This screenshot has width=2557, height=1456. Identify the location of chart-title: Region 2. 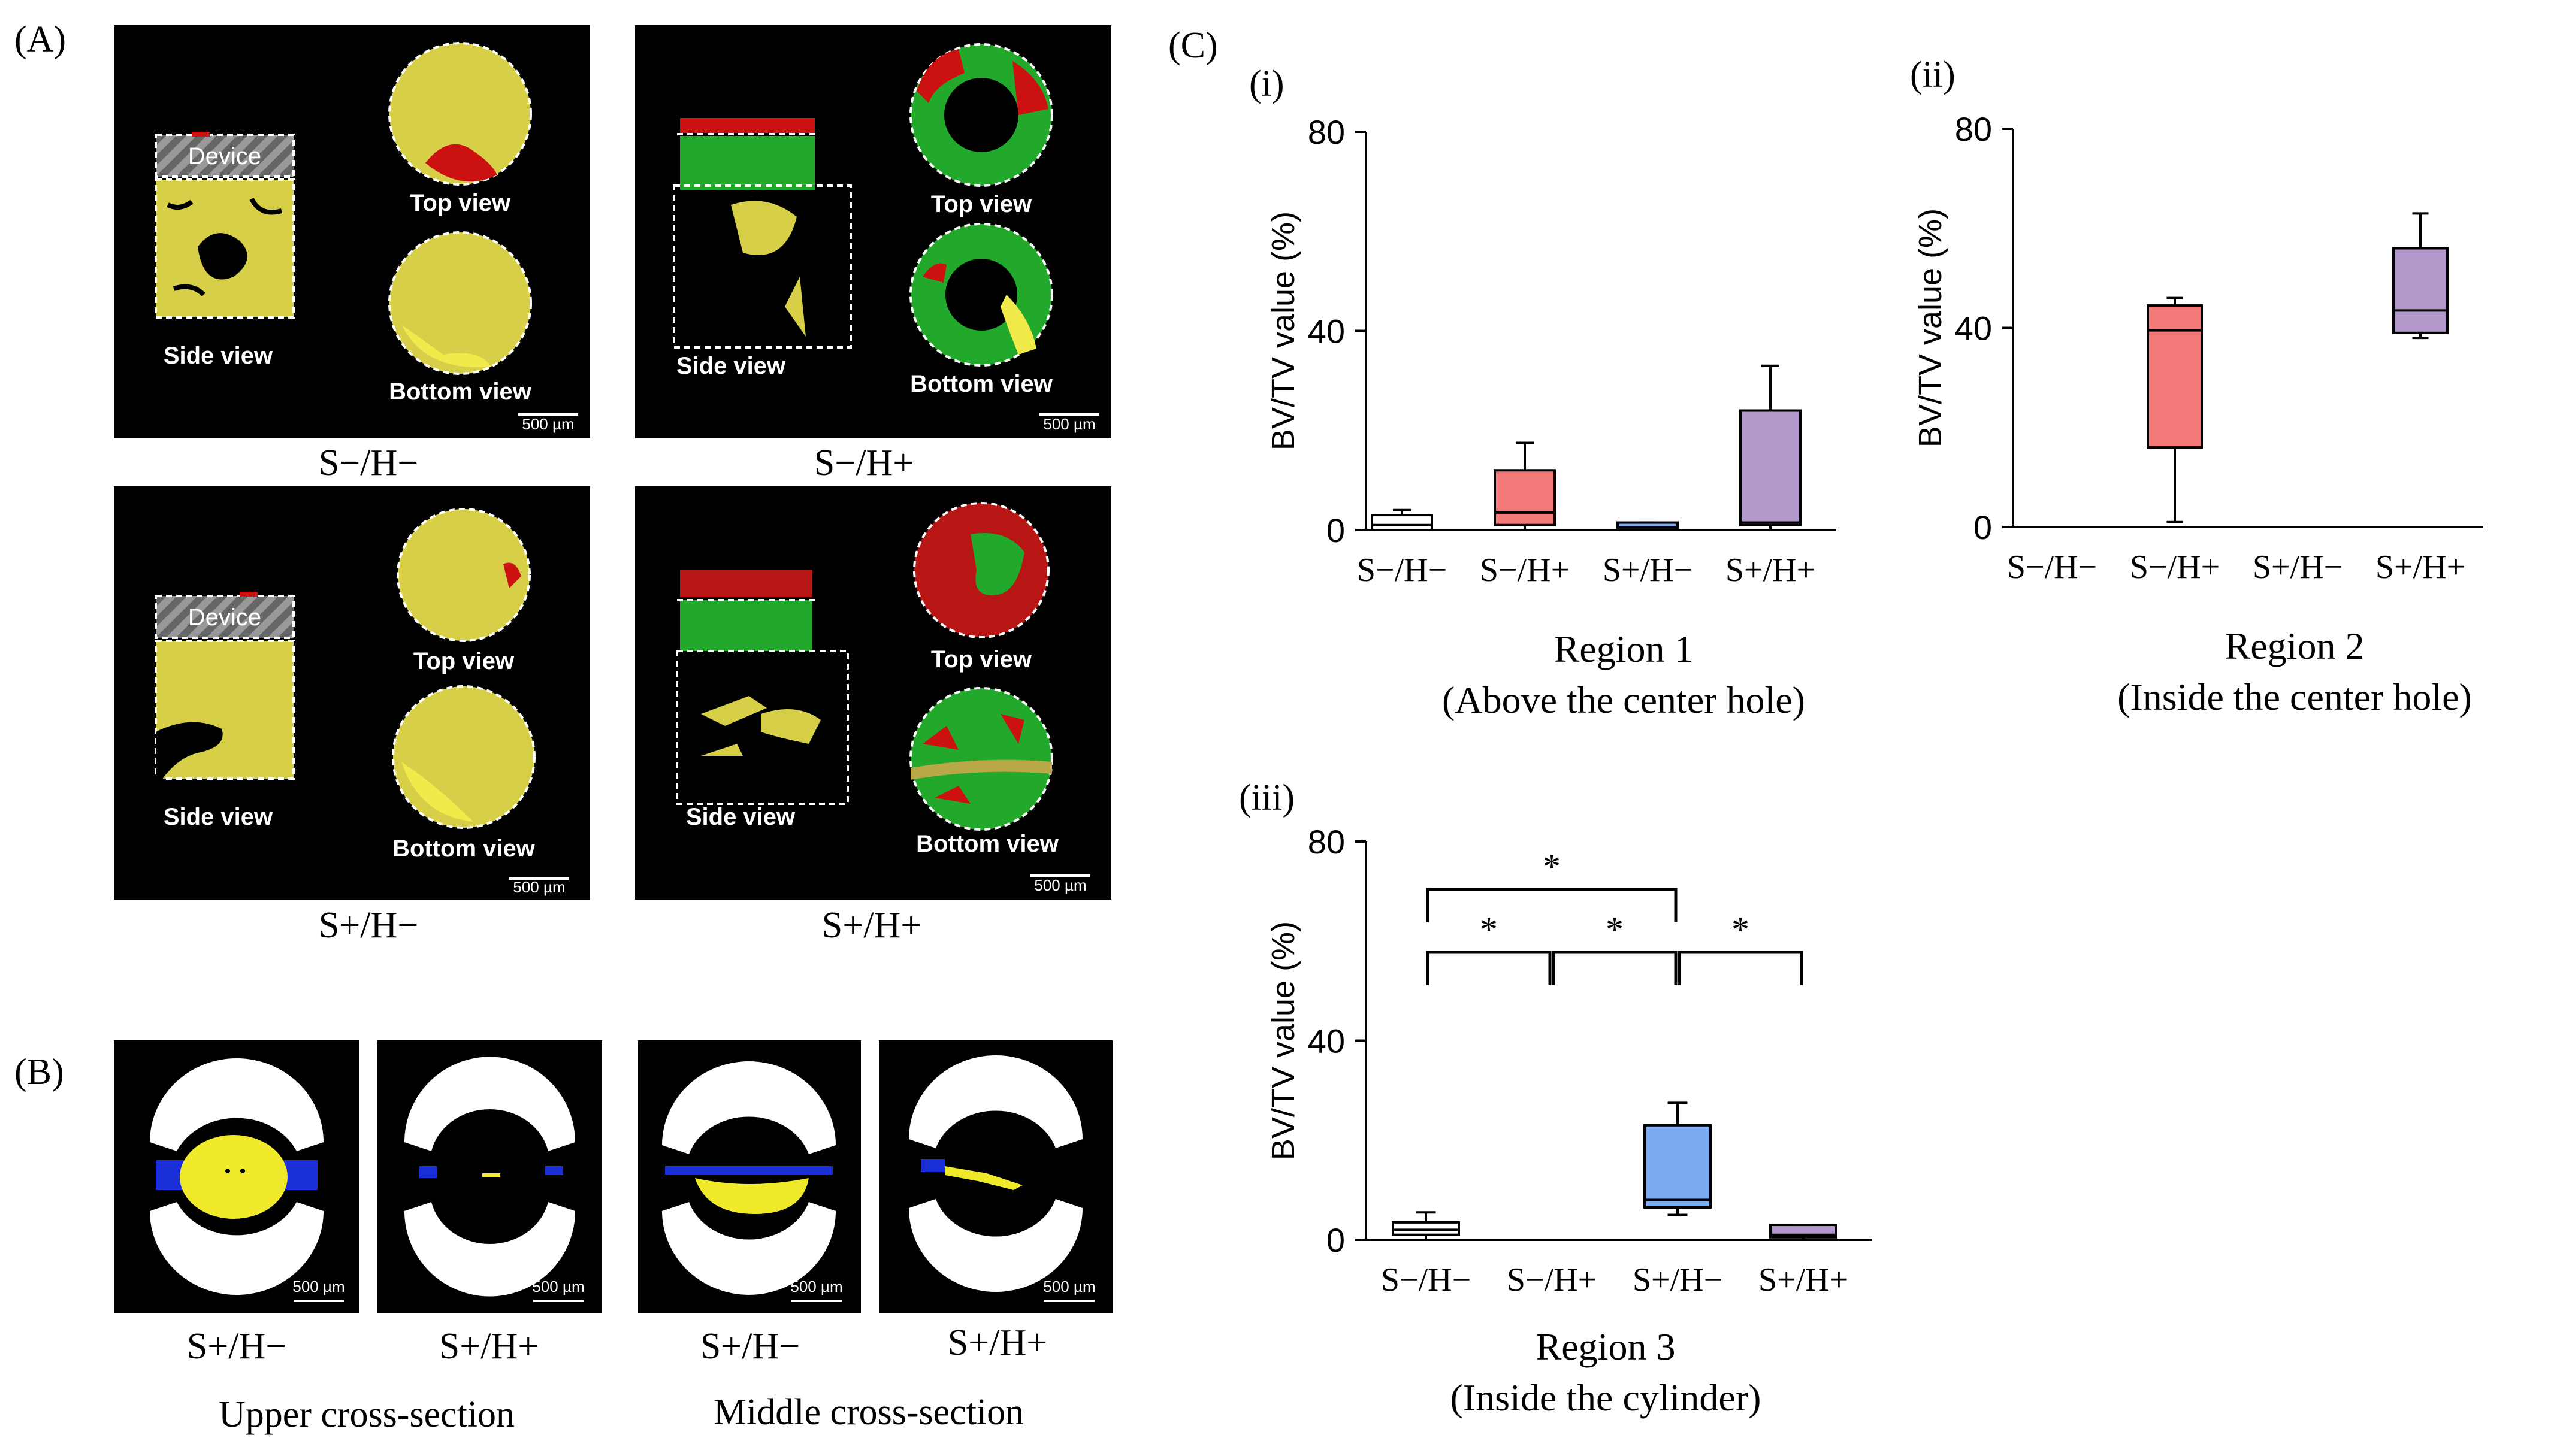
(2295, 646).